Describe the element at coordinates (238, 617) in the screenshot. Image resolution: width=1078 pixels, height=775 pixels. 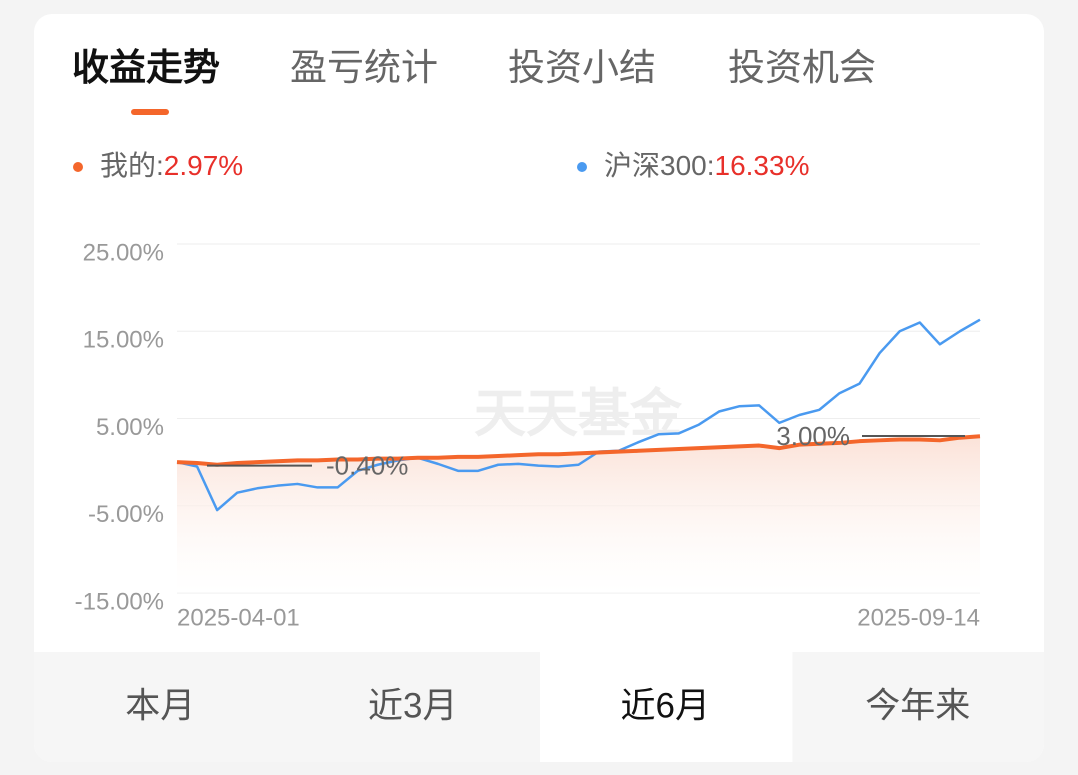
I see `x-tick-label: 2025-04-01` at that location.